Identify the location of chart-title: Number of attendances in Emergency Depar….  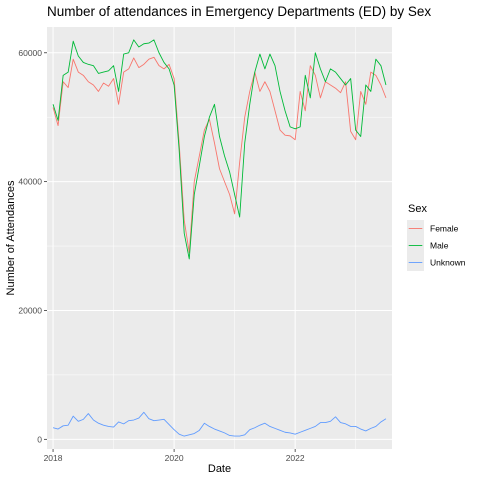
(239, 11).